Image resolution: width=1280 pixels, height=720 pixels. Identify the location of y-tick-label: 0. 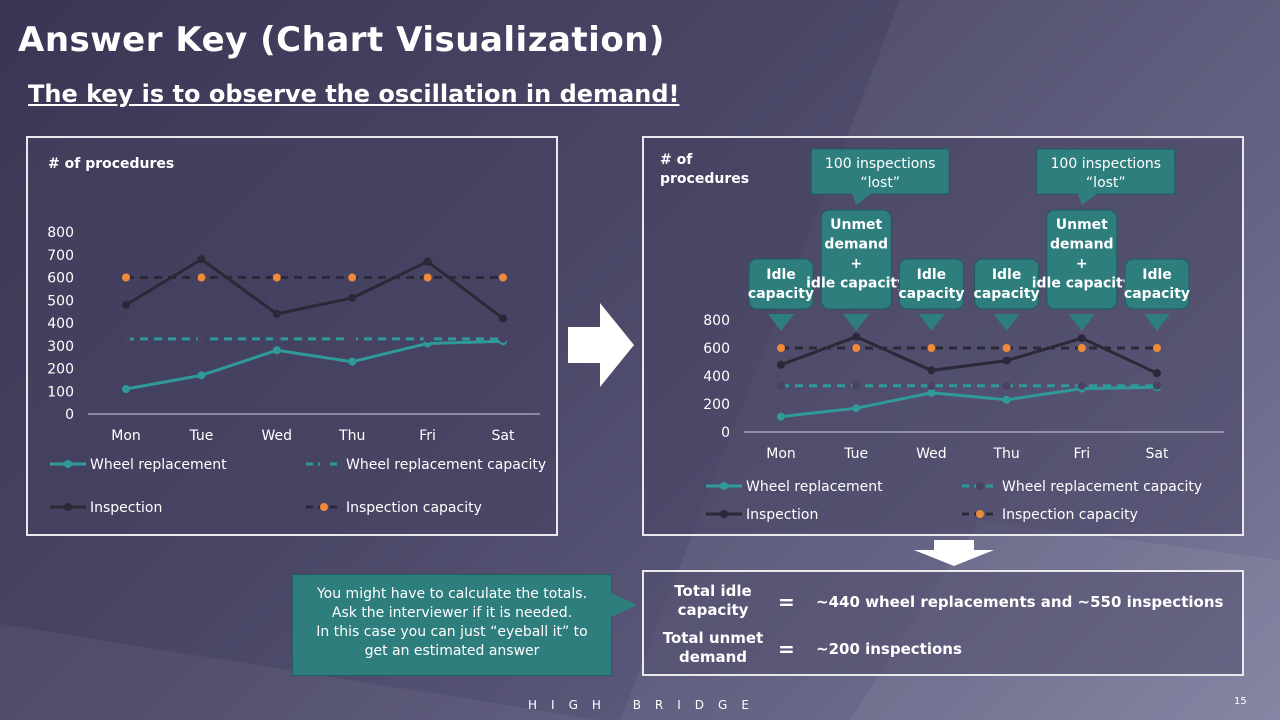
(725, 433).